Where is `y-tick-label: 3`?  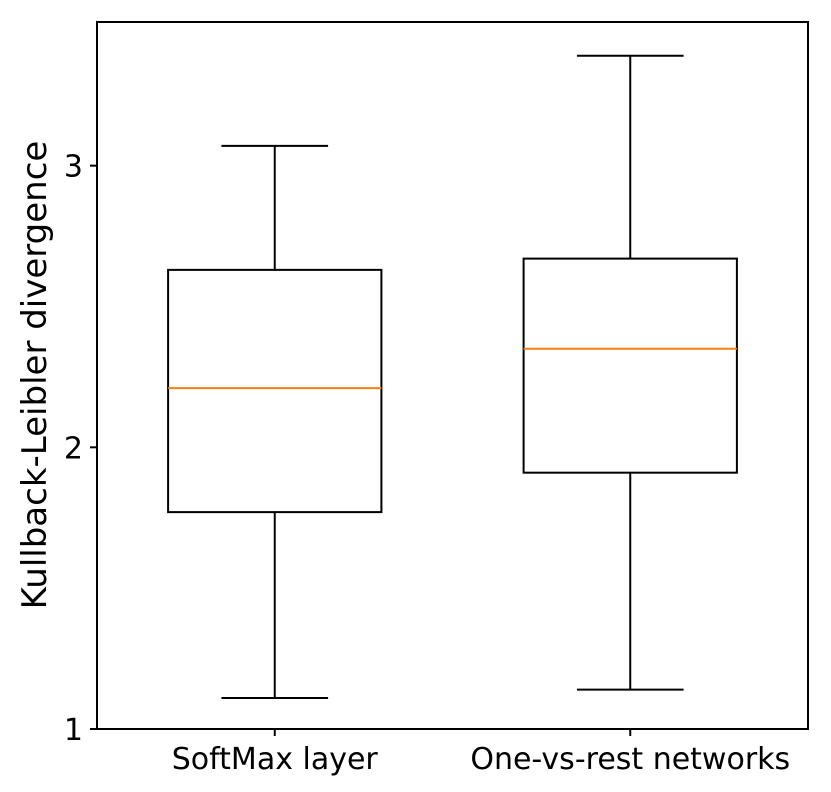 y-tick-label: 3 is located at coordinates (73, 167).